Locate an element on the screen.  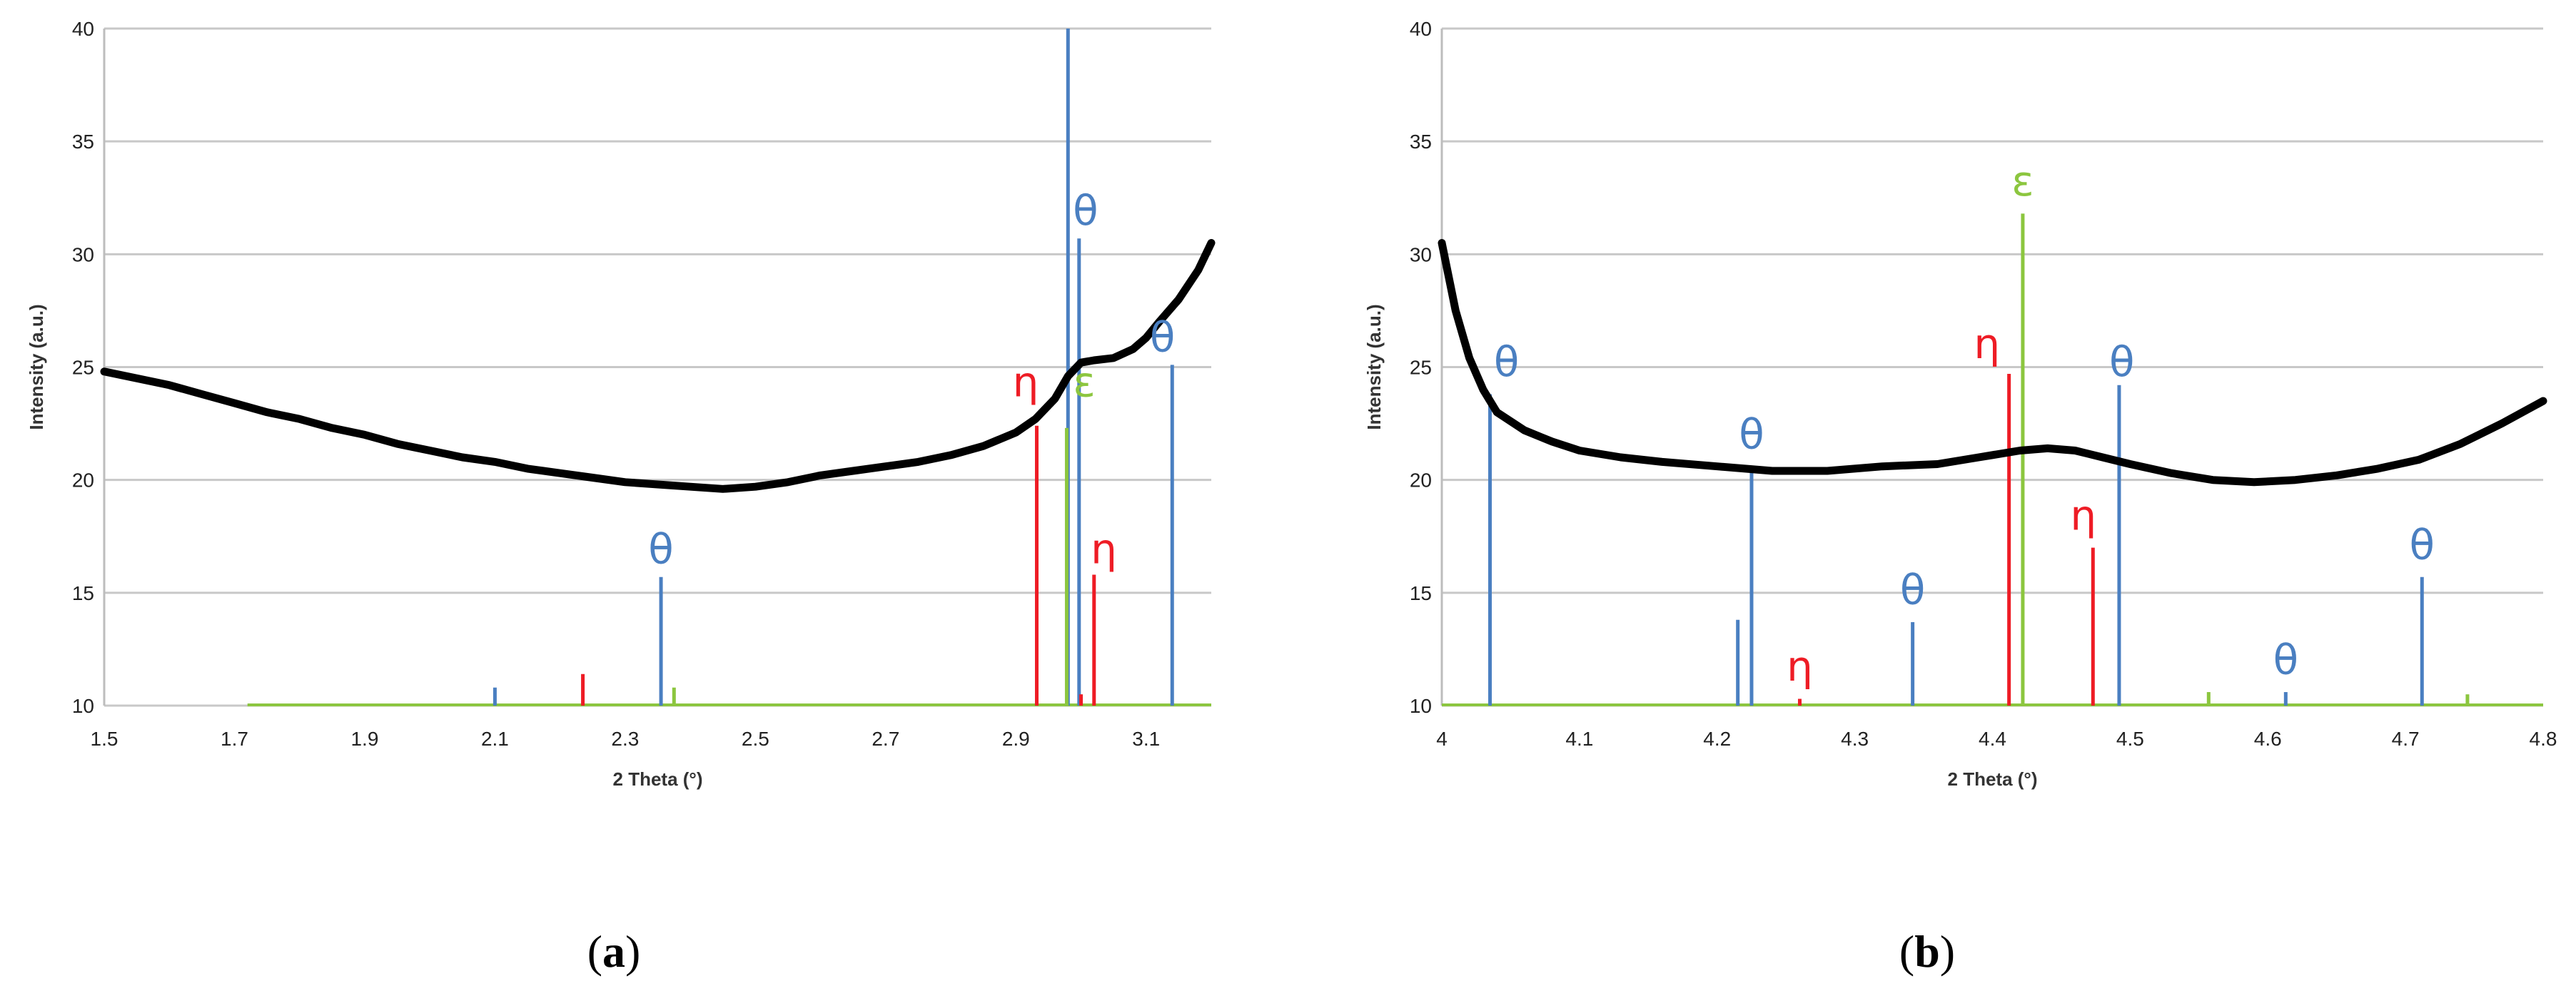
x-tick-label: 1.7 is located at coordinates (234, 739).